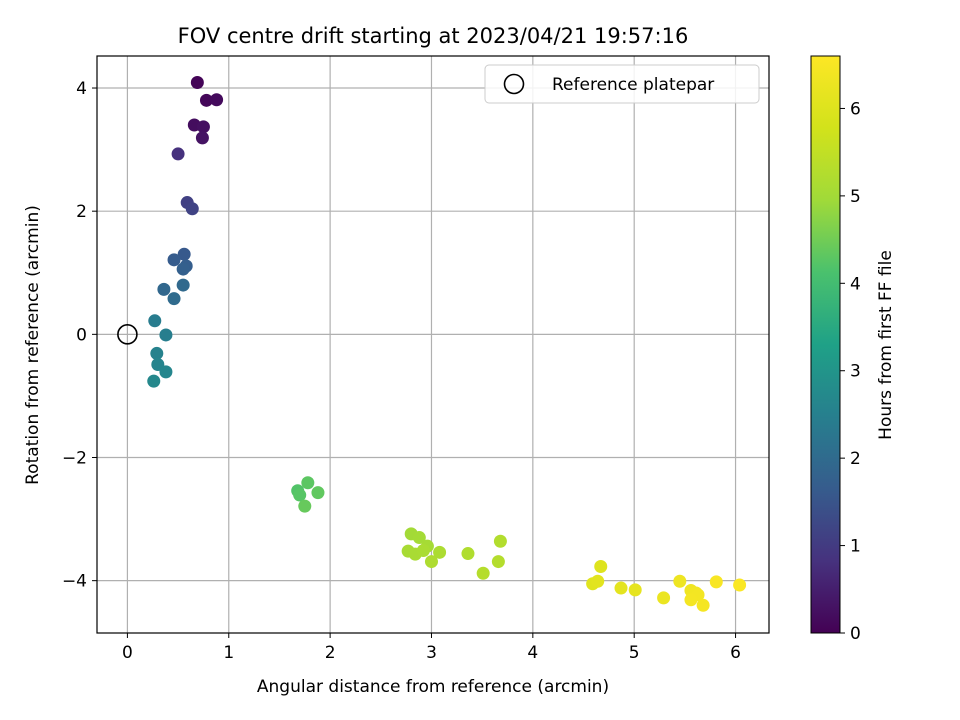 Image resolution: width=960 pixels, height=720 pixels. Describe the element at coordinates (855, 197) in the screenshot. I see `colorbar-tick-label: 5` at that location.